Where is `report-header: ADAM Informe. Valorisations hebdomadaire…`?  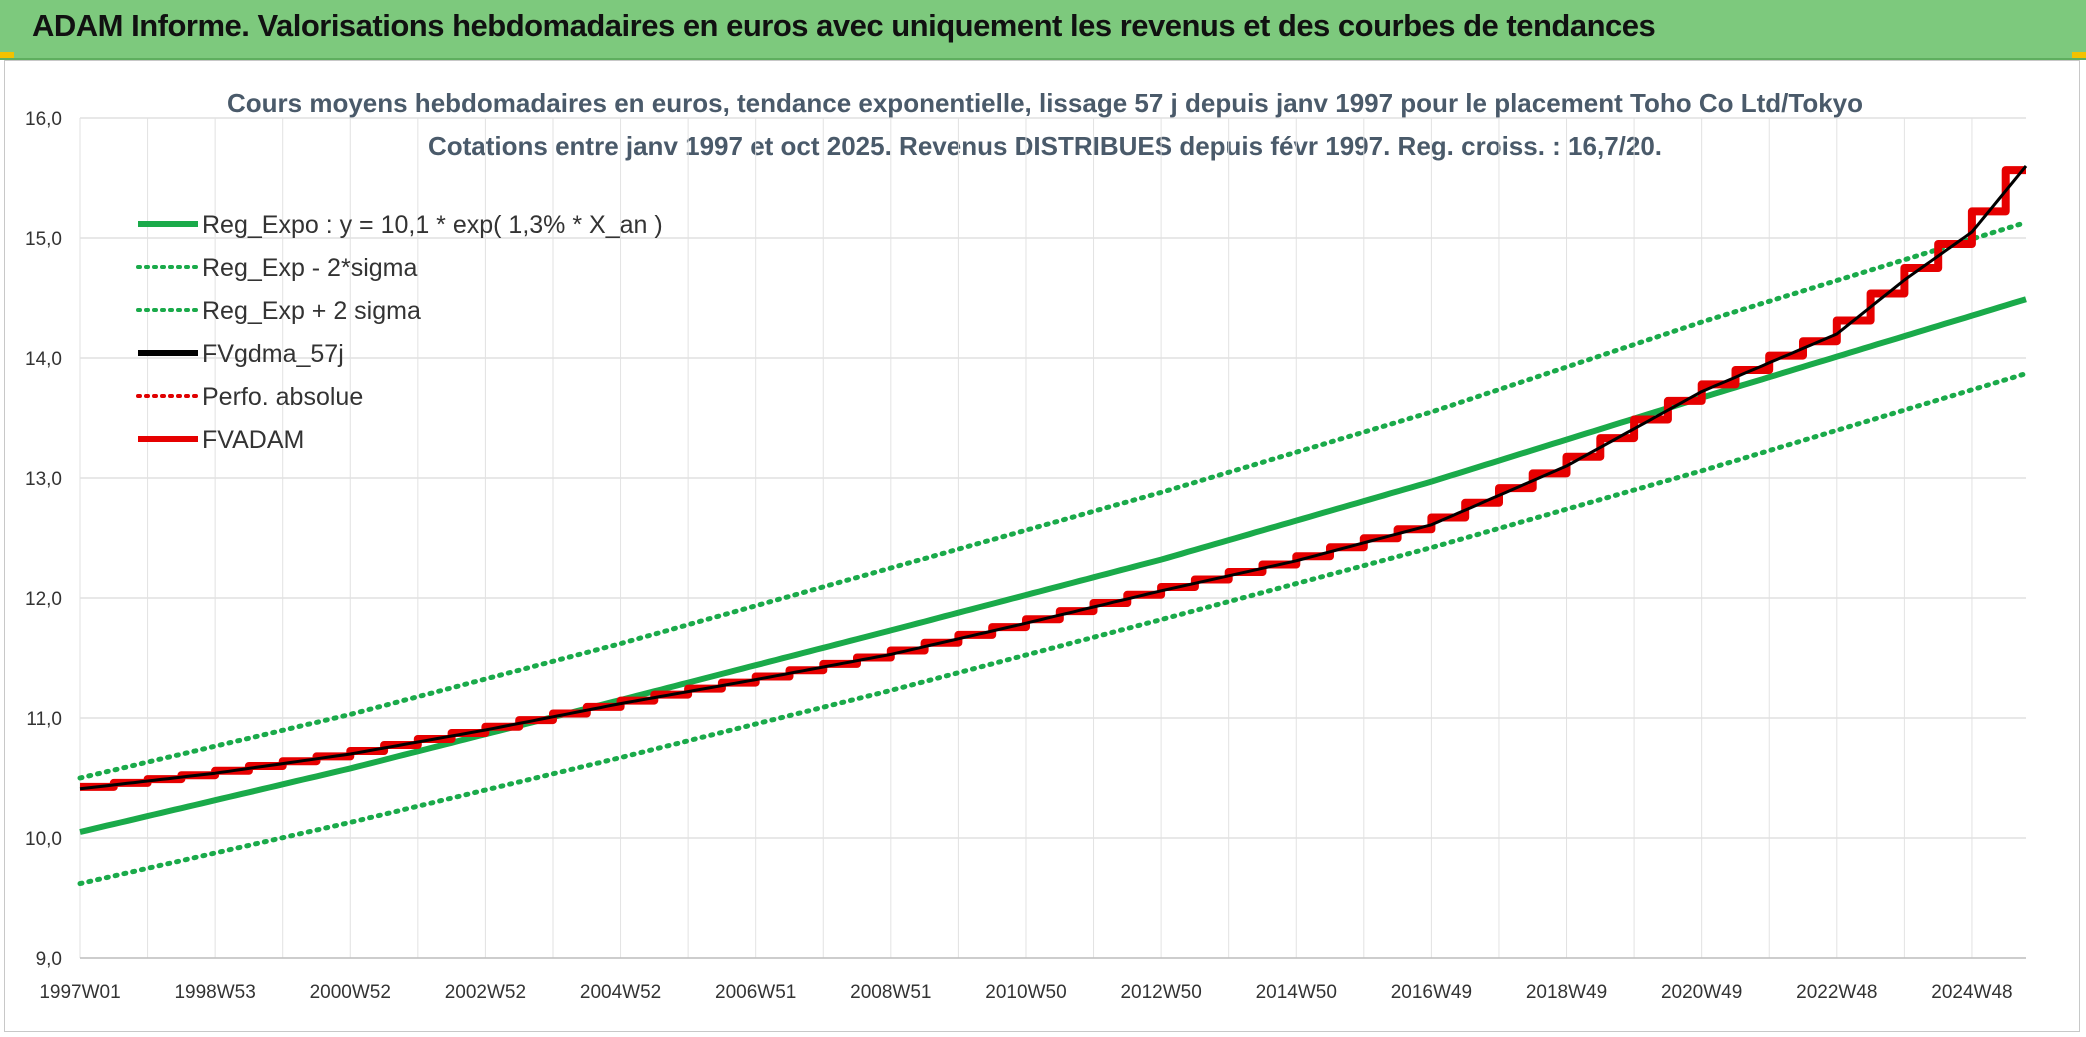
report-header: ADAM Informe. Valorisations hebdomadaire… is located at coordinates (1043, 30).